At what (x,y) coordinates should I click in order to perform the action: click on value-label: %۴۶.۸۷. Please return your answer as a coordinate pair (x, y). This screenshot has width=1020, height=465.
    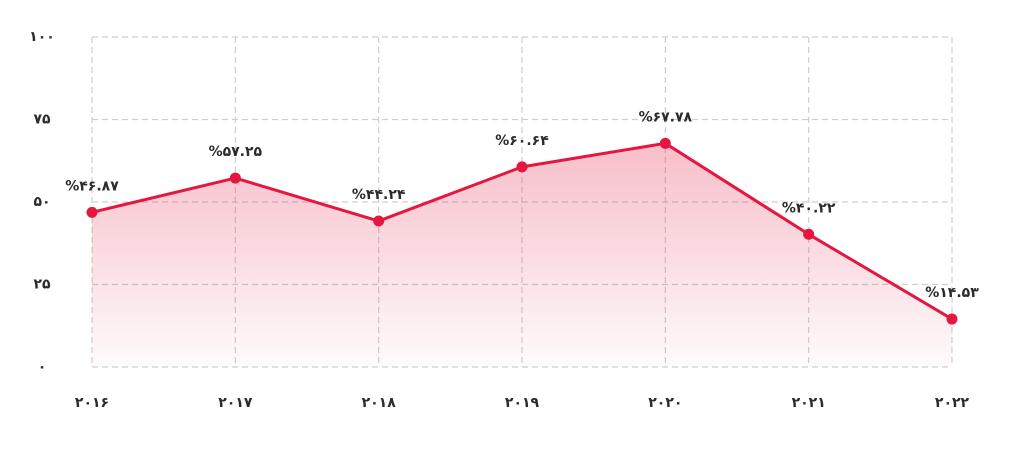
    Looking at the image, I should click on (92, 186).